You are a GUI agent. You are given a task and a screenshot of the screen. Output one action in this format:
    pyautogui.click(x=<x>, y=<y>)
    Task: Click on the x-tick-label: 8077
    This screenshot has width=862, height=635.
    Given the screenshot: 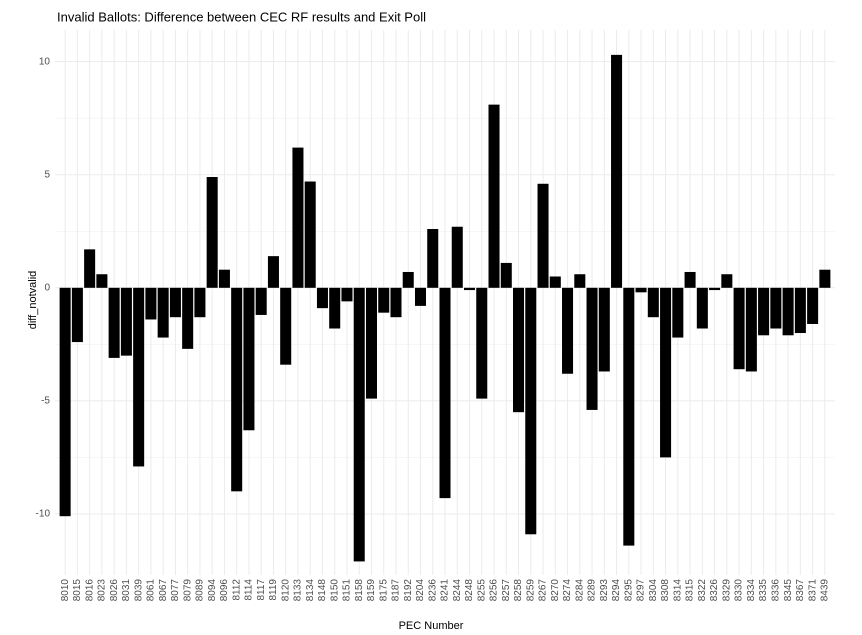 What is the action you would take?
    pyautogui.click(x=175, y=590)
    